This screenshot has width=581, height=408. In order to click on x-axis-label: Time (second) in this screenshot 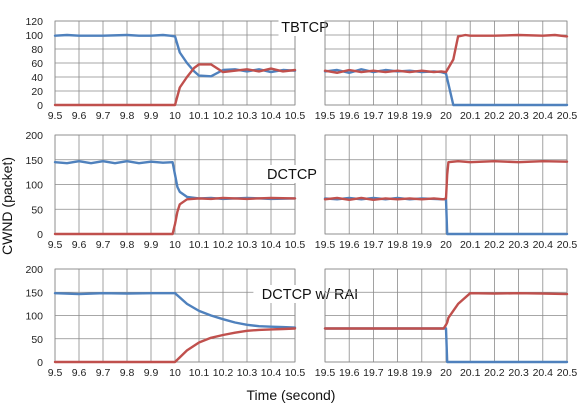, I will do `click(291, 395)`.